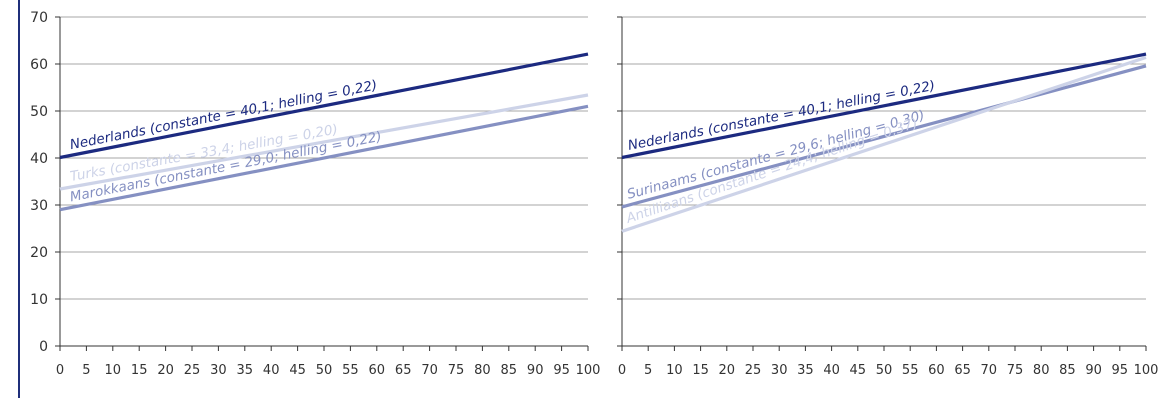  Describe the element at coordinates (39, 300) in the screenshot. I see `y-tick-label: 10` at that location.